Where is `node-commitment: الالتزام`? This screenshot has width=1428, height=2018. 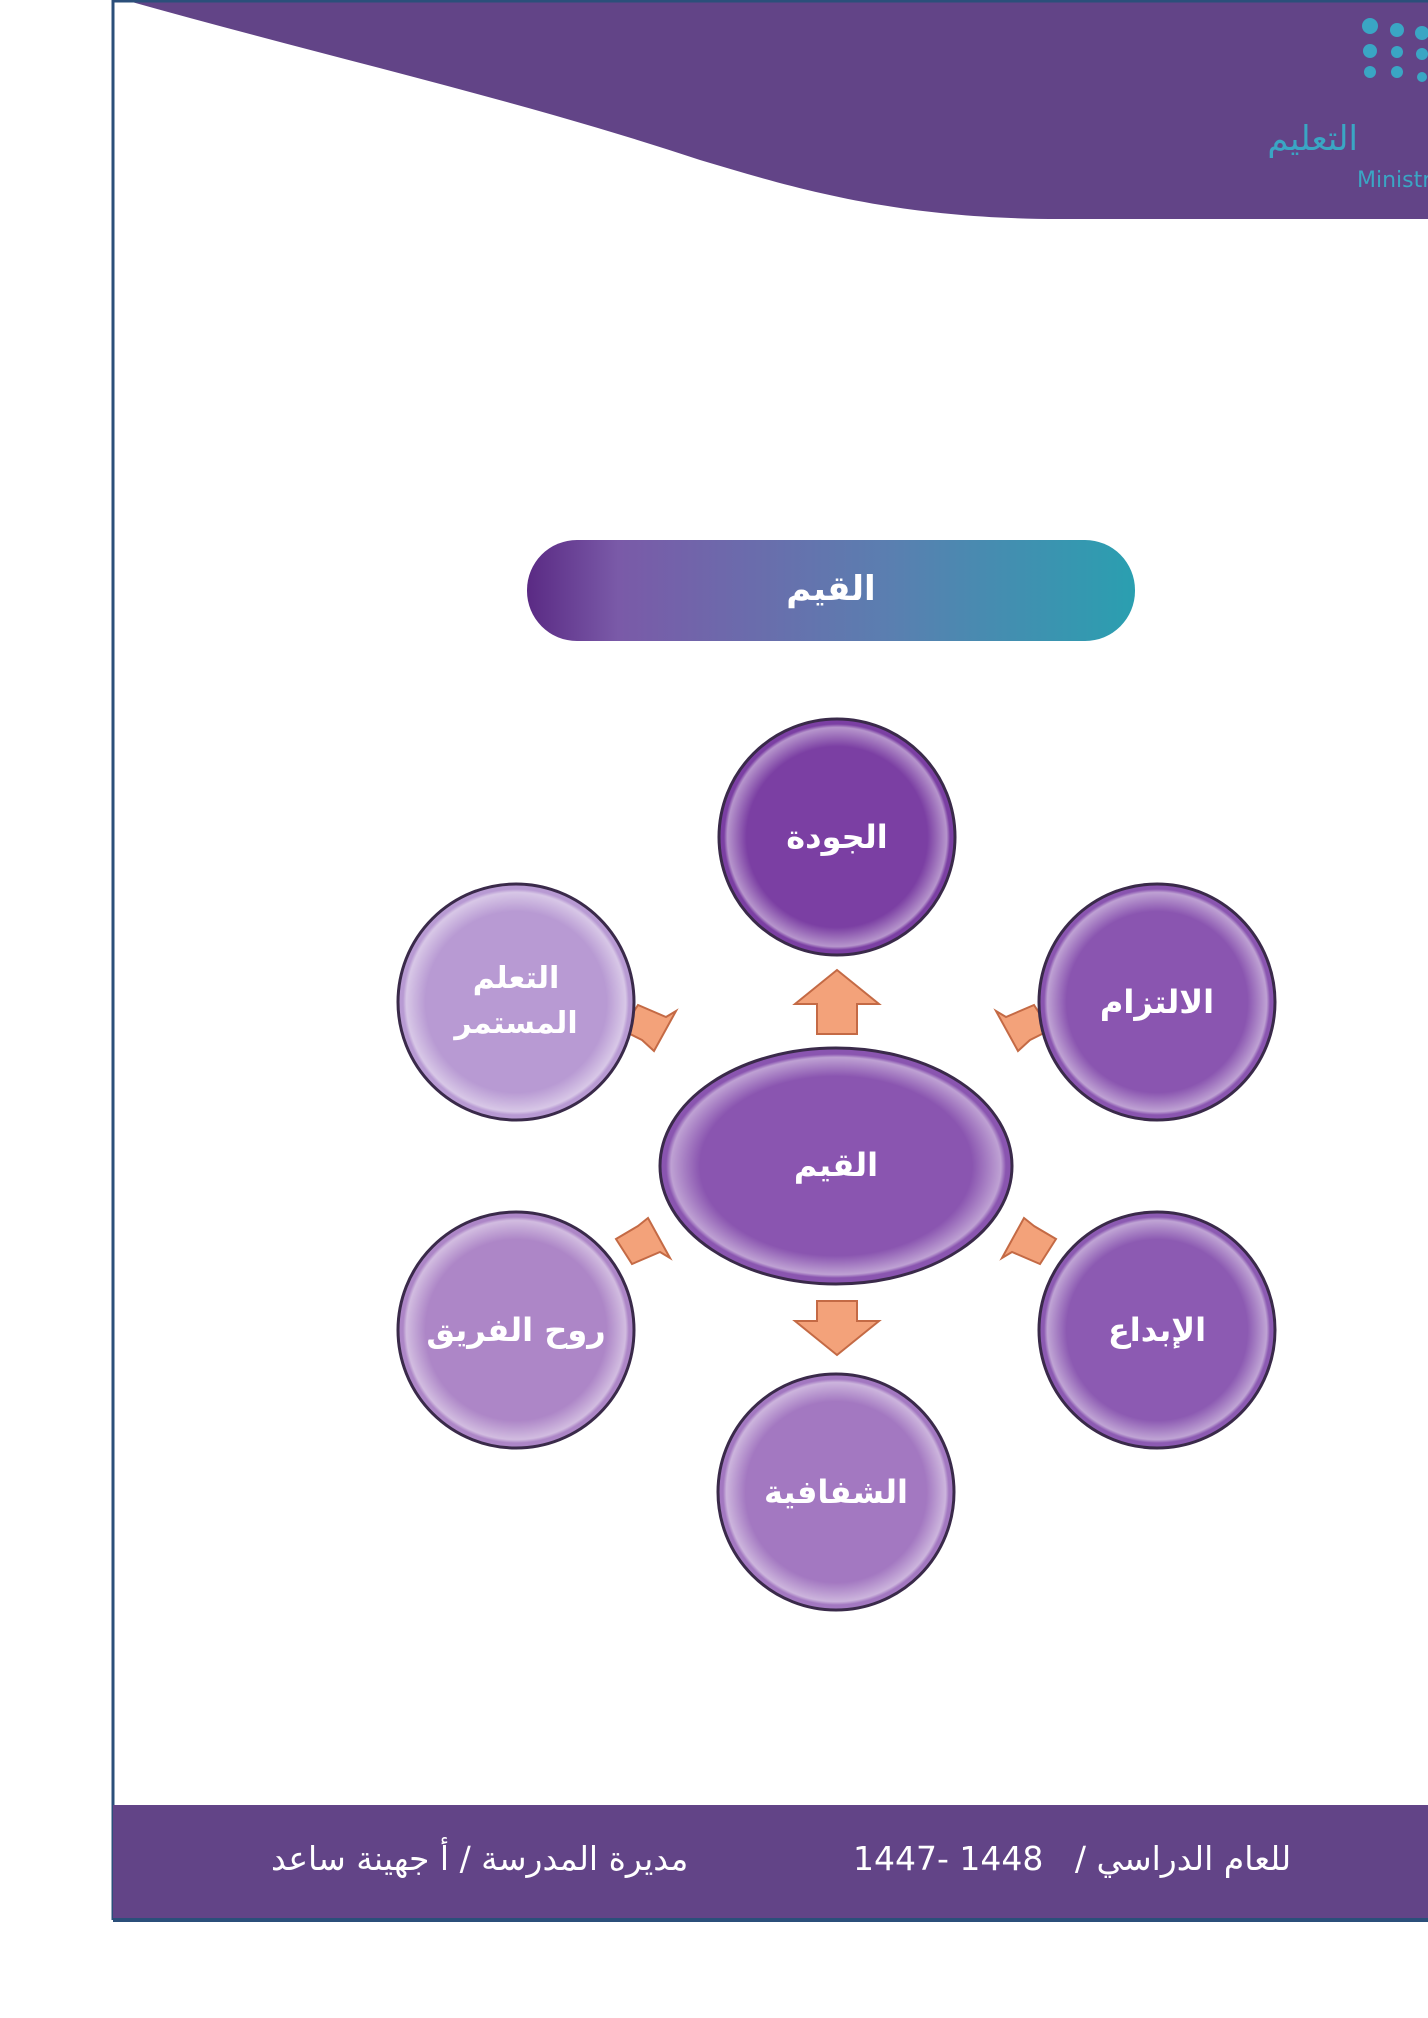 node-commitment: الالتزام is located at coordinates (1157, 1002).